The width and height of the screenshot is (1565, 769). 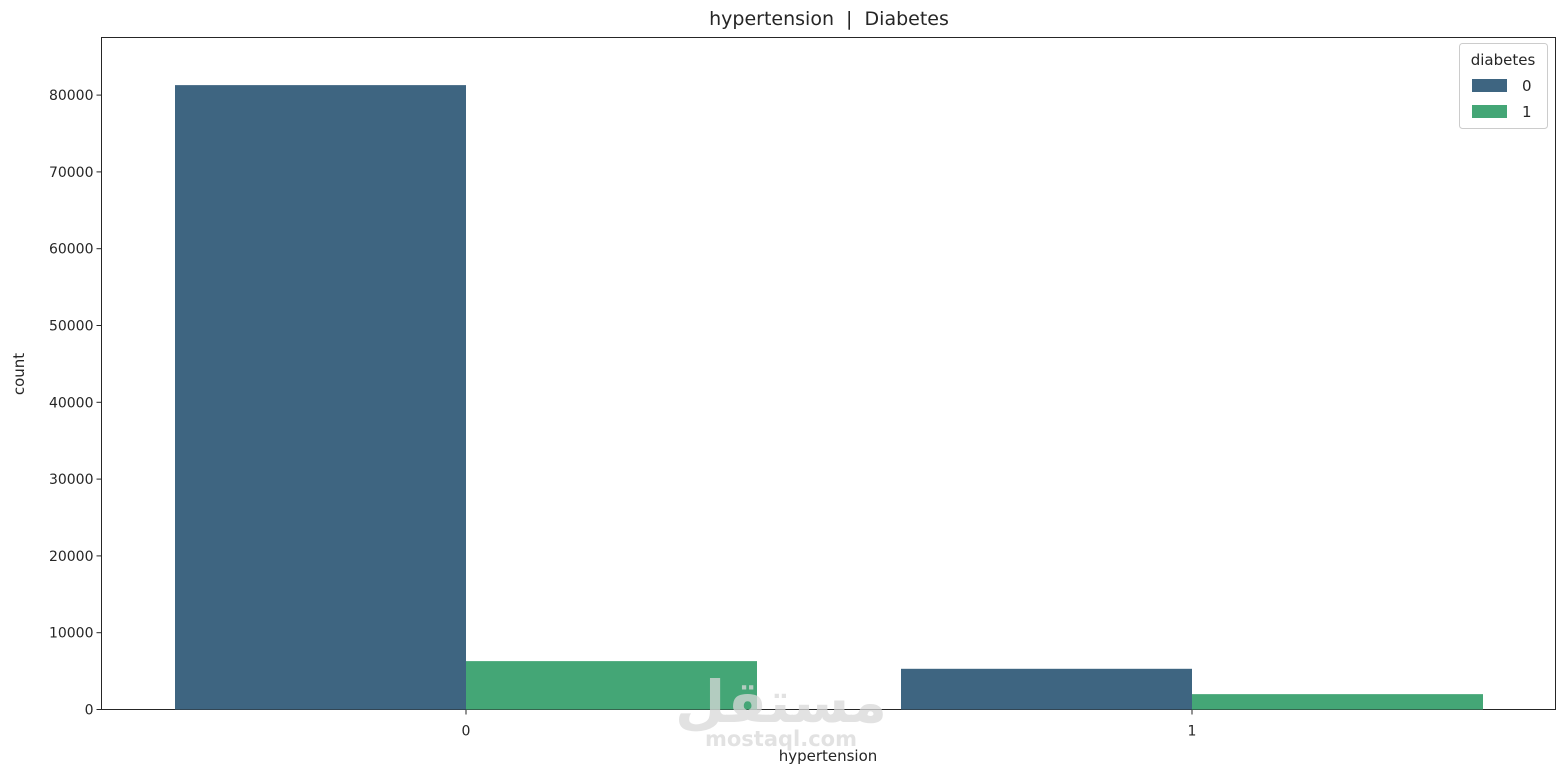 What do you see at coordinates (1503, 60) in the screenshot?
I see `legend-title: diabetes` at bounding box center [1503, 60].